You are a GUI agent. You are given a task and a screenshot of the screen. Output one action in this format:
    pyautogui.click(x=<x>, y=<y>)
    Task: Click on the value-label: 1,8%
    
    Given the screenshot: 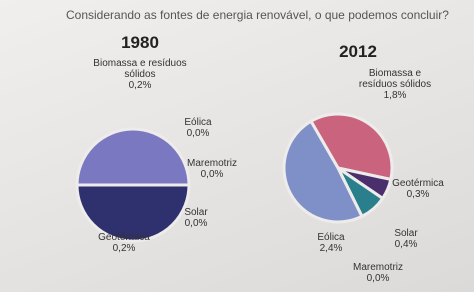 What is the action you would take?
    pyautogui.click(x=395, y=95)
    